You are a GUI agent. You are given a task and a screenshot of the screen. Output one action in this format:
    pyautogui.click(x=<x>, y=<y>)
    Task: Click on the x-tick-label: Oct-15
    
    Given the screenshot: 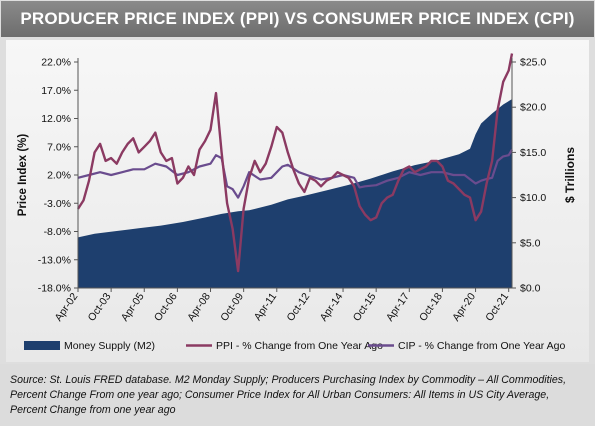 What is the action you would take?
    pyautogui.click(x=365, y=307)
    